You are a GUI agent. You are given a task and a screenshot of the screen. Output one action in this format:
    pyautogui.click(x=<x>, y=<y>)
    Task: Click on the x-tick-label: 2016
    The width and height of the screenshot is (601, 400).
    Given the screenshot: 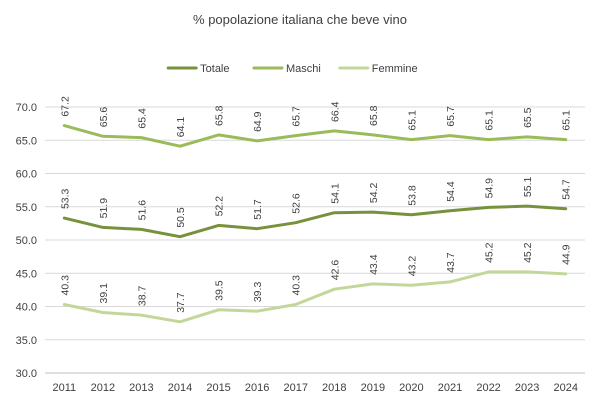 What is the action you would take?
    pyautogui.click(x=257, y=388)
    